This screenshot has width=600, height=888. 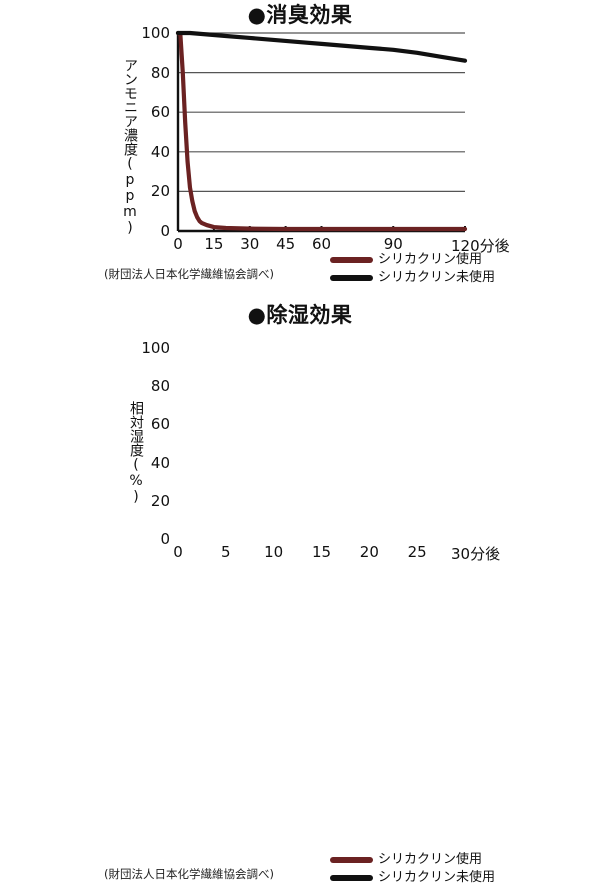 What do you see at coordinates (417, 552) in the screenshot?
I see `x-tick-label: 25` at bounding box center [417, 552].